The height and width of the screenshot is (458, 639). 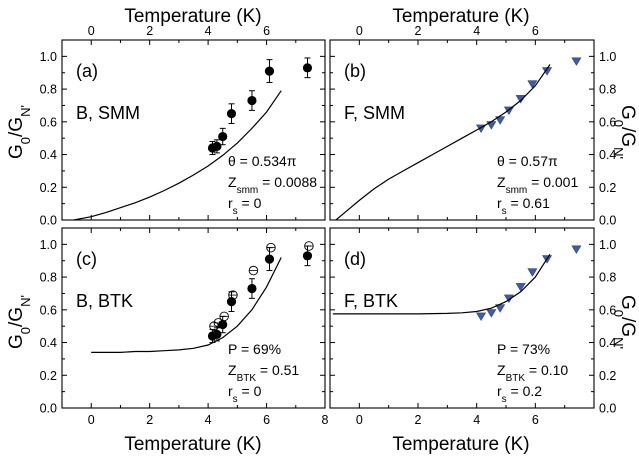 I want to click on x-tick-label-bottom: 8, so click(x=325, y=420).